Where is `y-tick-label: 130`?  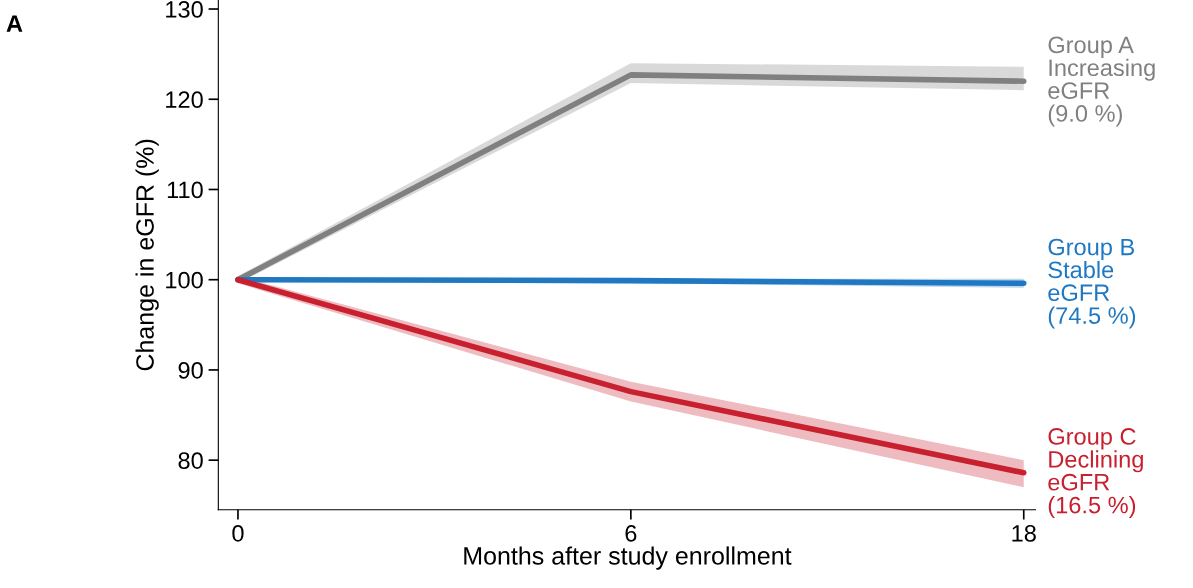 y-tick-label: 130 is located at coordinates (184, 9).